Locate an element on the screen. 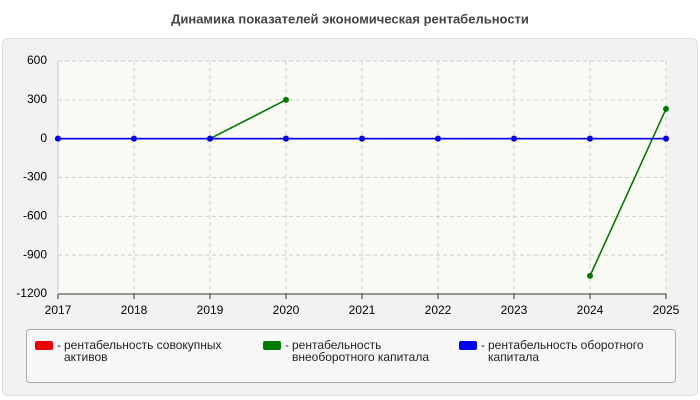  y-tick-label: -600 is located at coordinates (35, 216).